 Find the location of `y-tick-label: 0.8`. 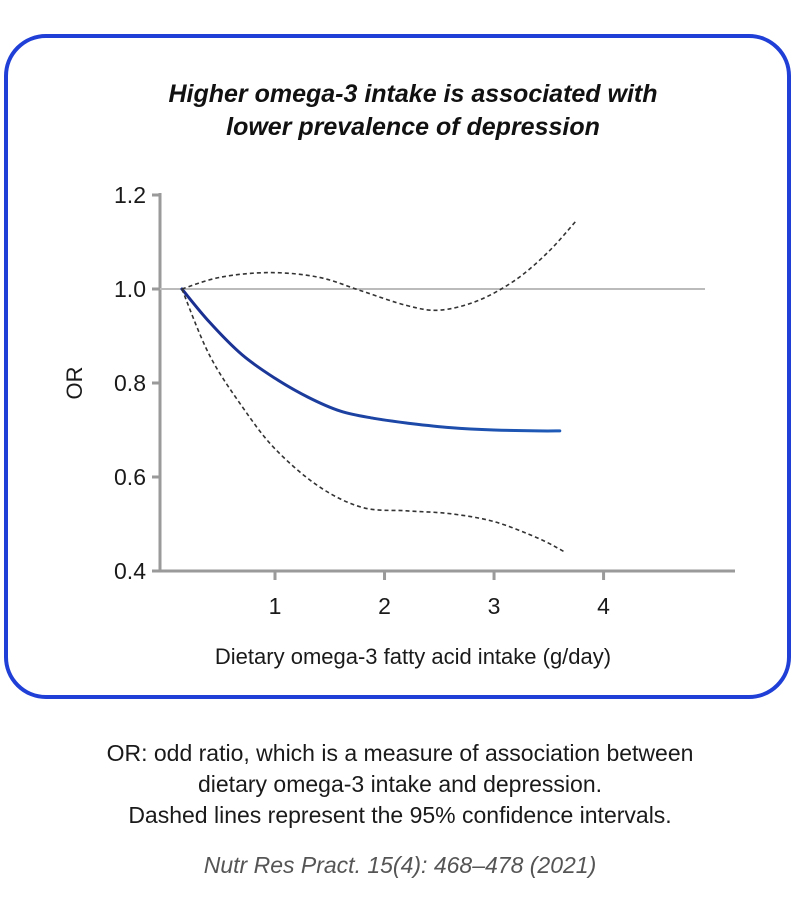

y-tick-label: 0.8 is located at coordinates (130, 383).